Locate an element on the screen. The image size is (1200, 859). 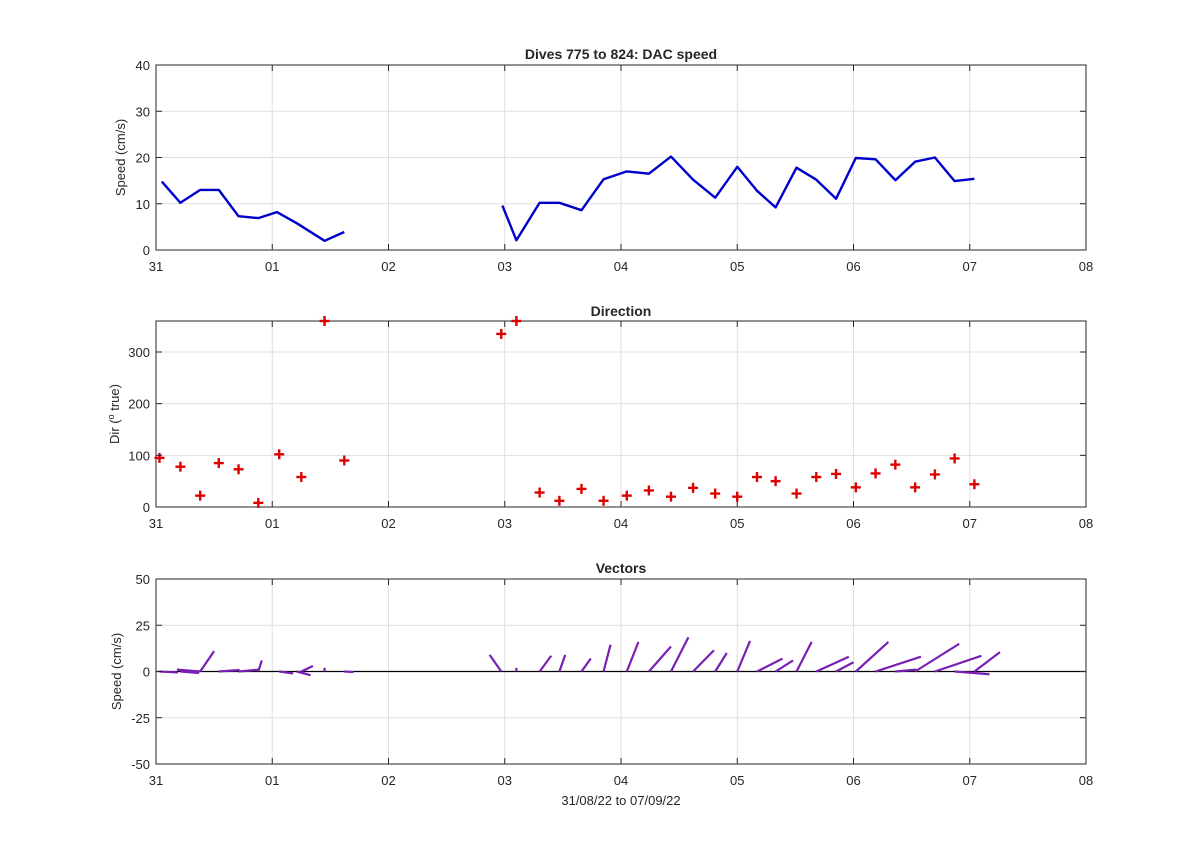
vectors-sticks is located at coordinates (580, 656).